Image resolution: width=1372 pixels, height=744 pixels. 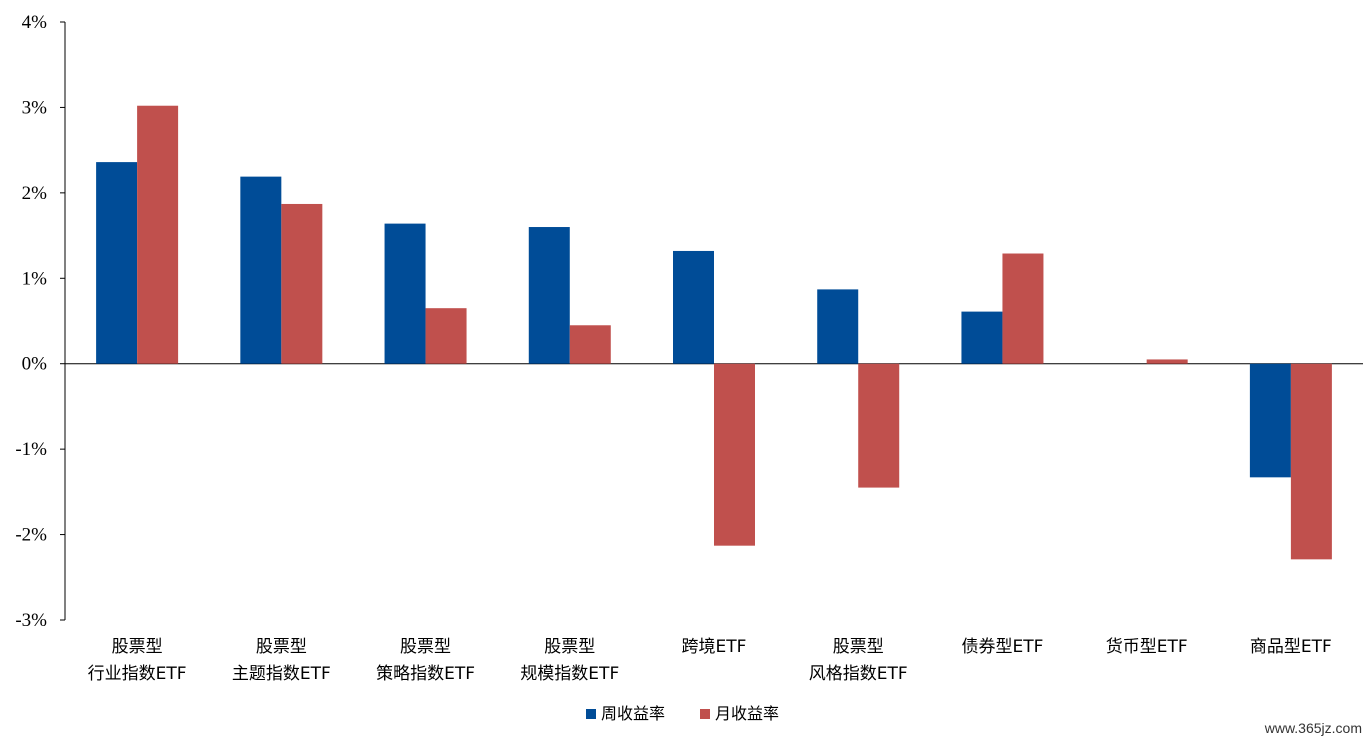 What do you see at coordinates (31, 620) in the screenshot?
I see `y-tick-label: -3%` at bounding box center [31, 620].